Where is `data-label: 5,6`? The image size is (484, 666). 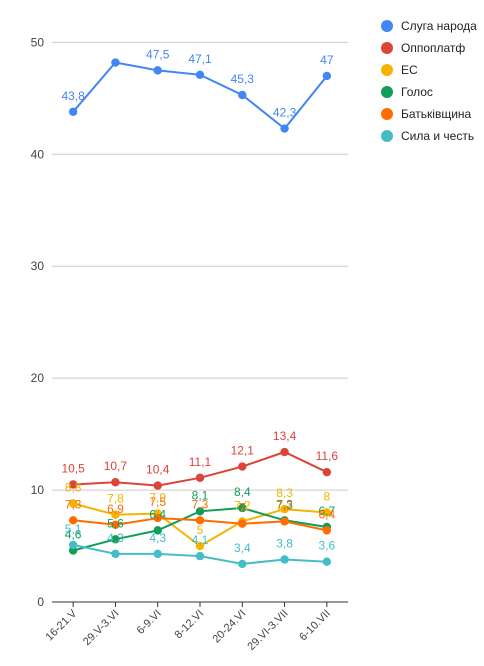 data-label: 5,6 is located at coordinates (115, 523).